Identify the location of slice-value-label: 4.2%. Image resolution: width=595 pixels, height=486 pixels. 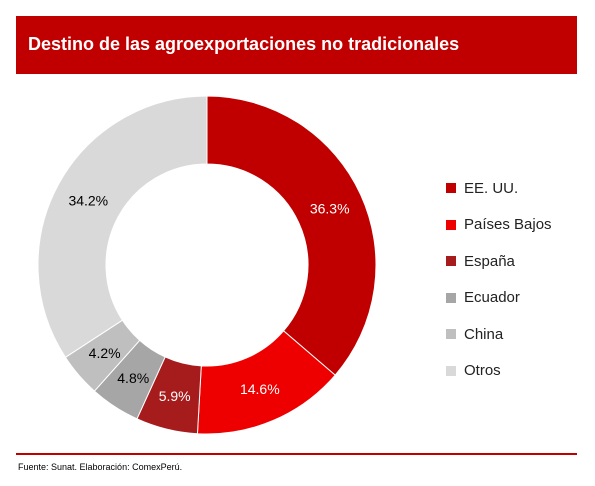
(105, 353).